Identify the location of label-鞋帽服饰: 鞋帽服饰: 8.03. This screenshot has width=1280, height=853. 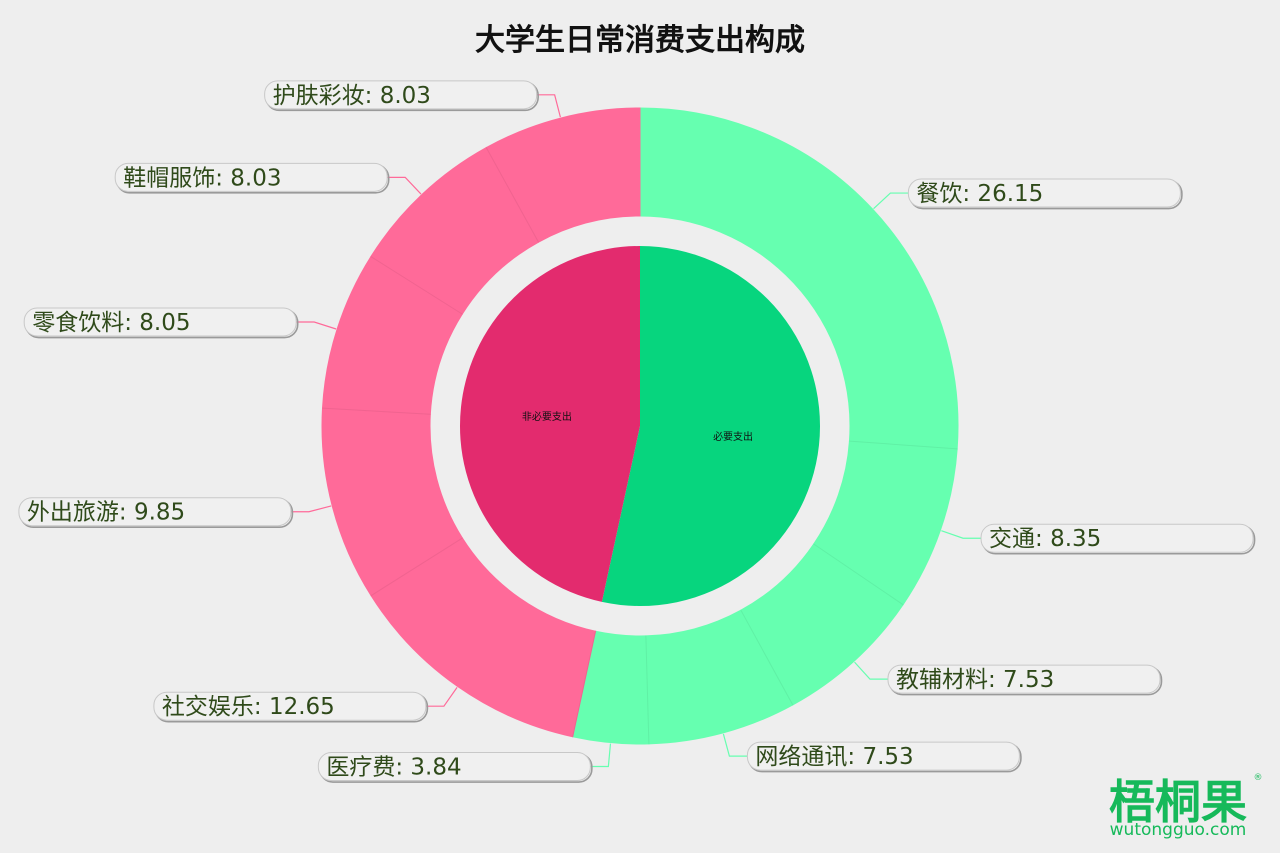
(252, 178).